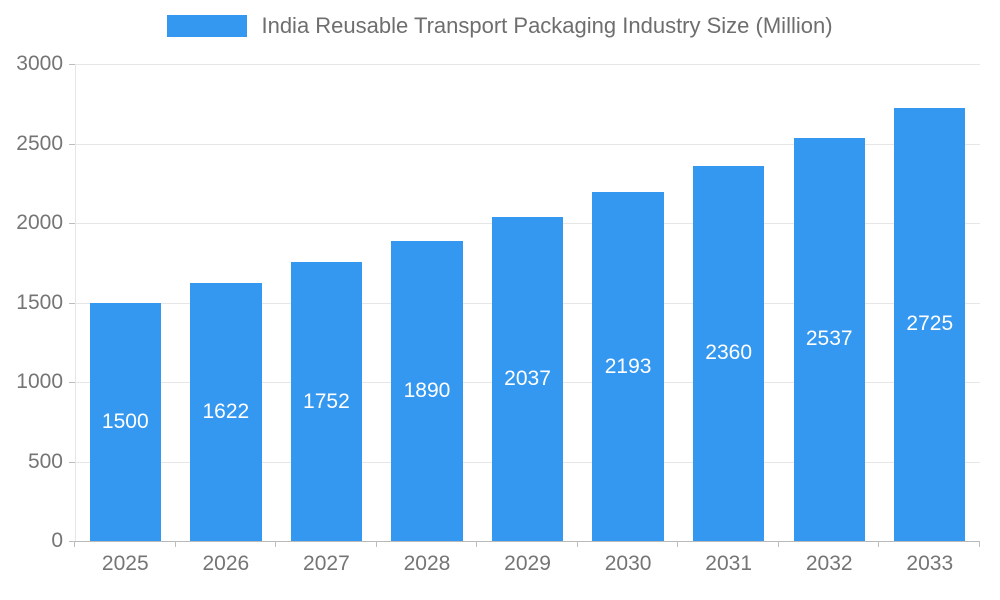 The height and width of the screenshot is (600, 1000). What do you see at coordinates (930, 563) in the screenshot?
I see `x-axis-tick-label: 2033` at bounding box center [930, 563].